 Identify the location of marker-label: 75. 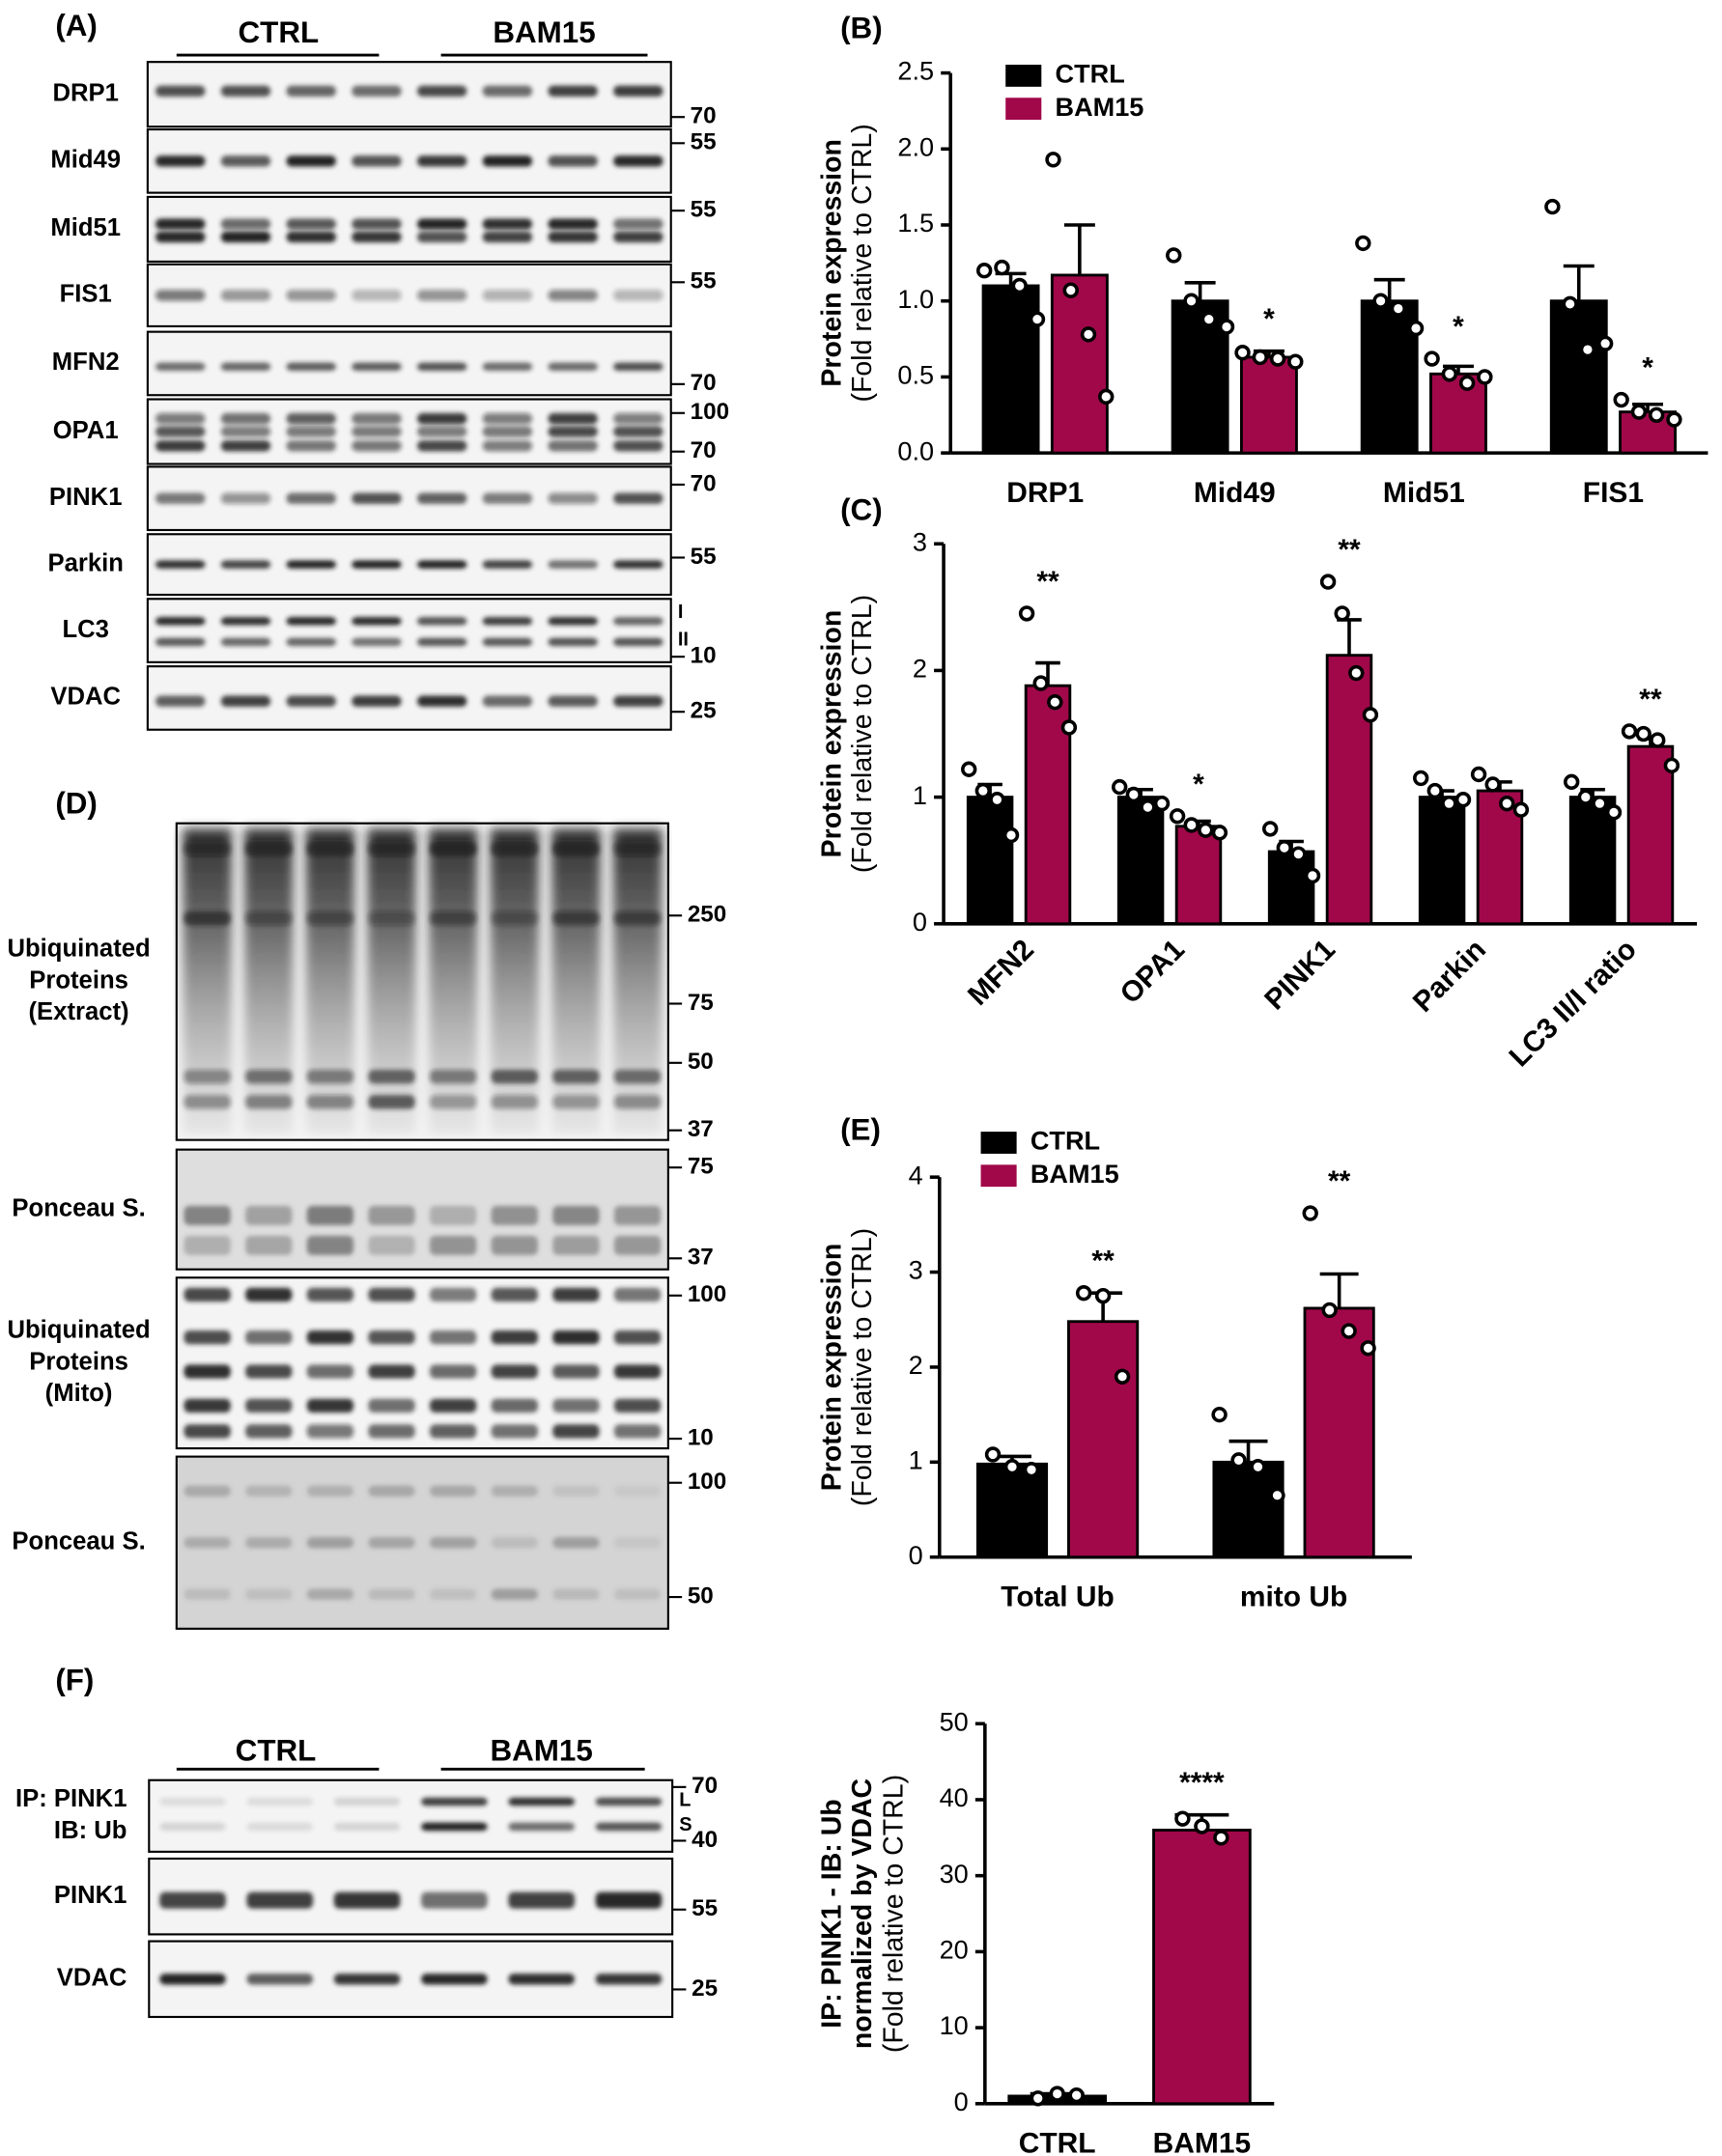
(701, 1167).